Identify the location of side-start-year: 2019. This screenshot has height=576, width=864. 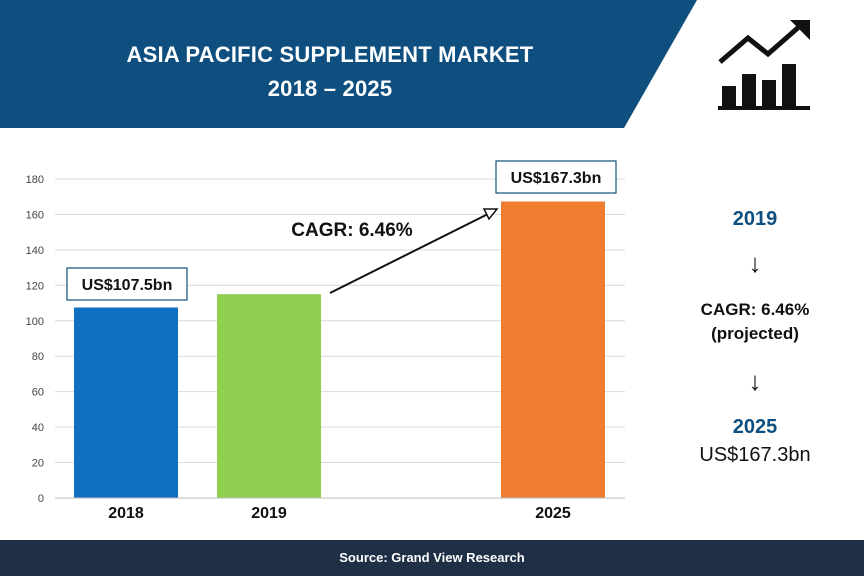
(755, 219).